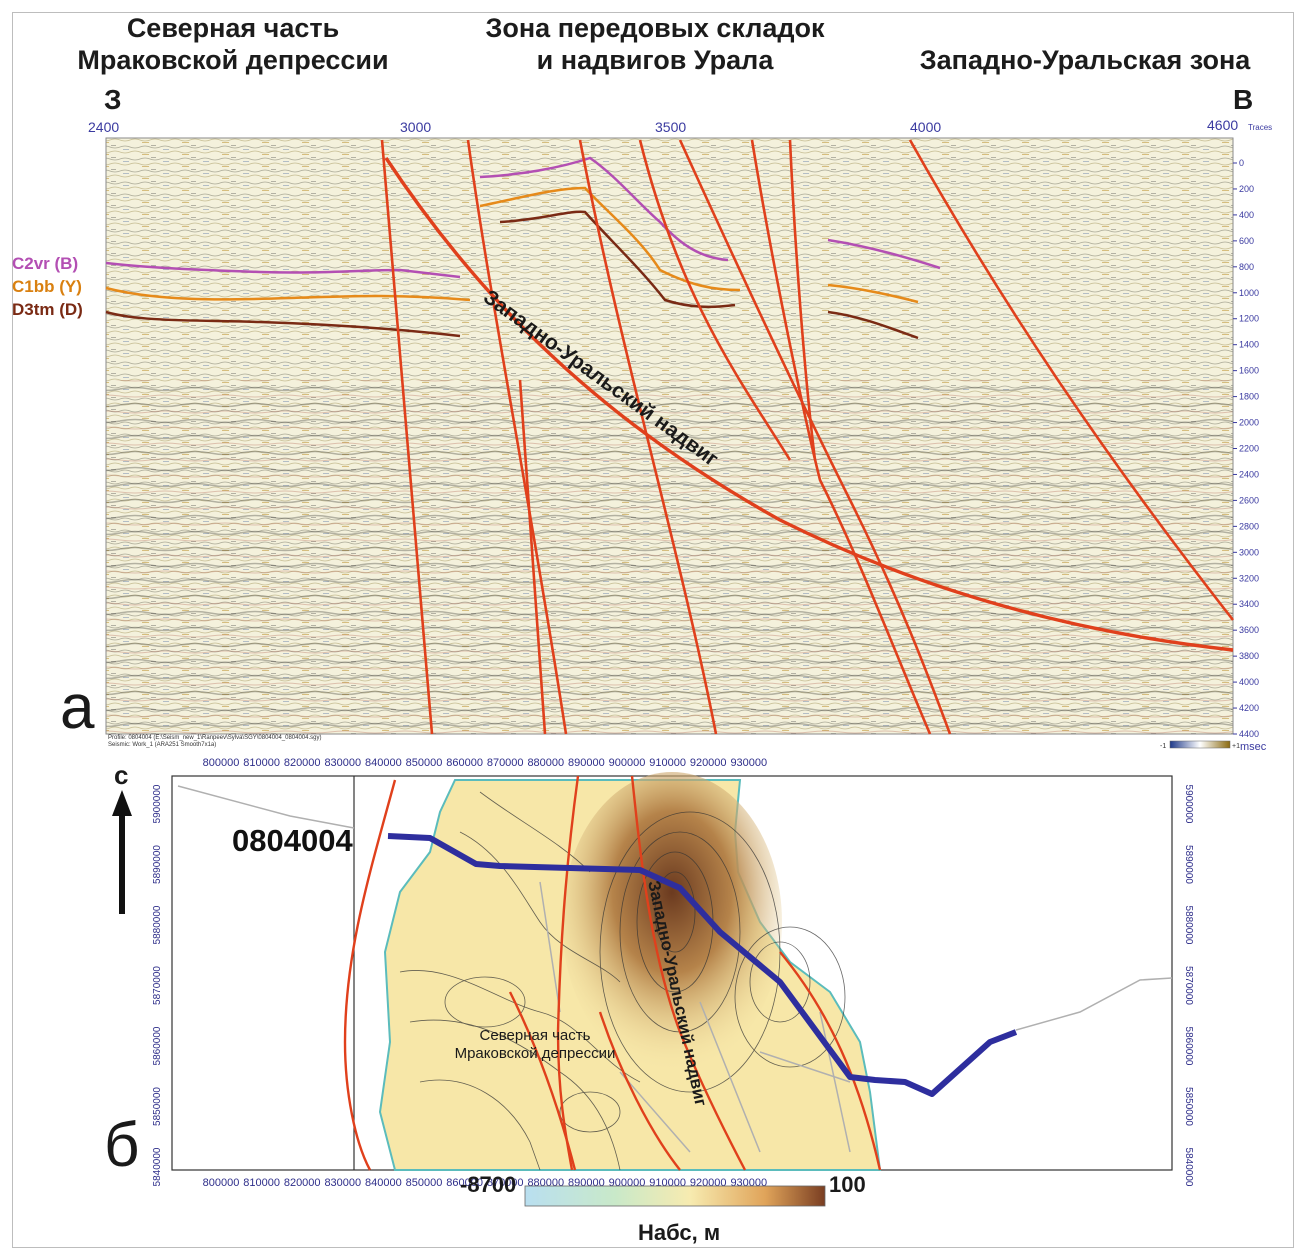 The width and height of the screenshot is (1306, 1258). What do you see at coordinates (464, 1183) in the screenshot?
I see `map-x-tick-bottom: 860000` at bounding box center [464, 1183].